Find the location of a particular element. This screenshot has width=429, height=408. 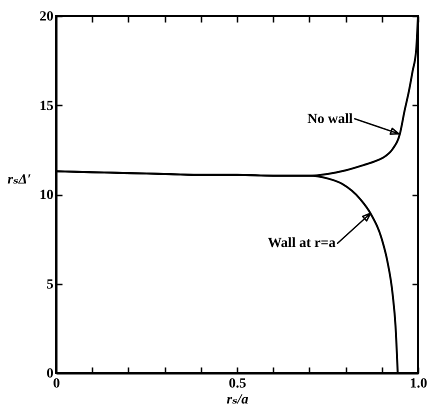

y-axis-title: rₛΔ′ is located at coordinates (20, 180).